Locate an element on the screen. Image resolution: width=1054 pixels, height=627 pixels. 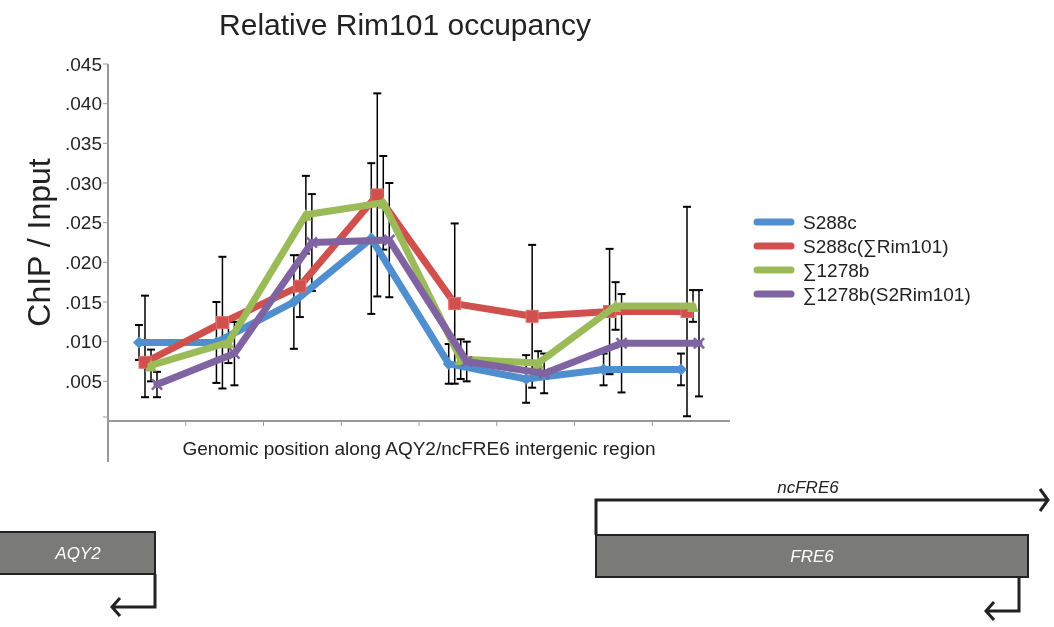
text: ncFRE6 is located at coordinates (808, 487).